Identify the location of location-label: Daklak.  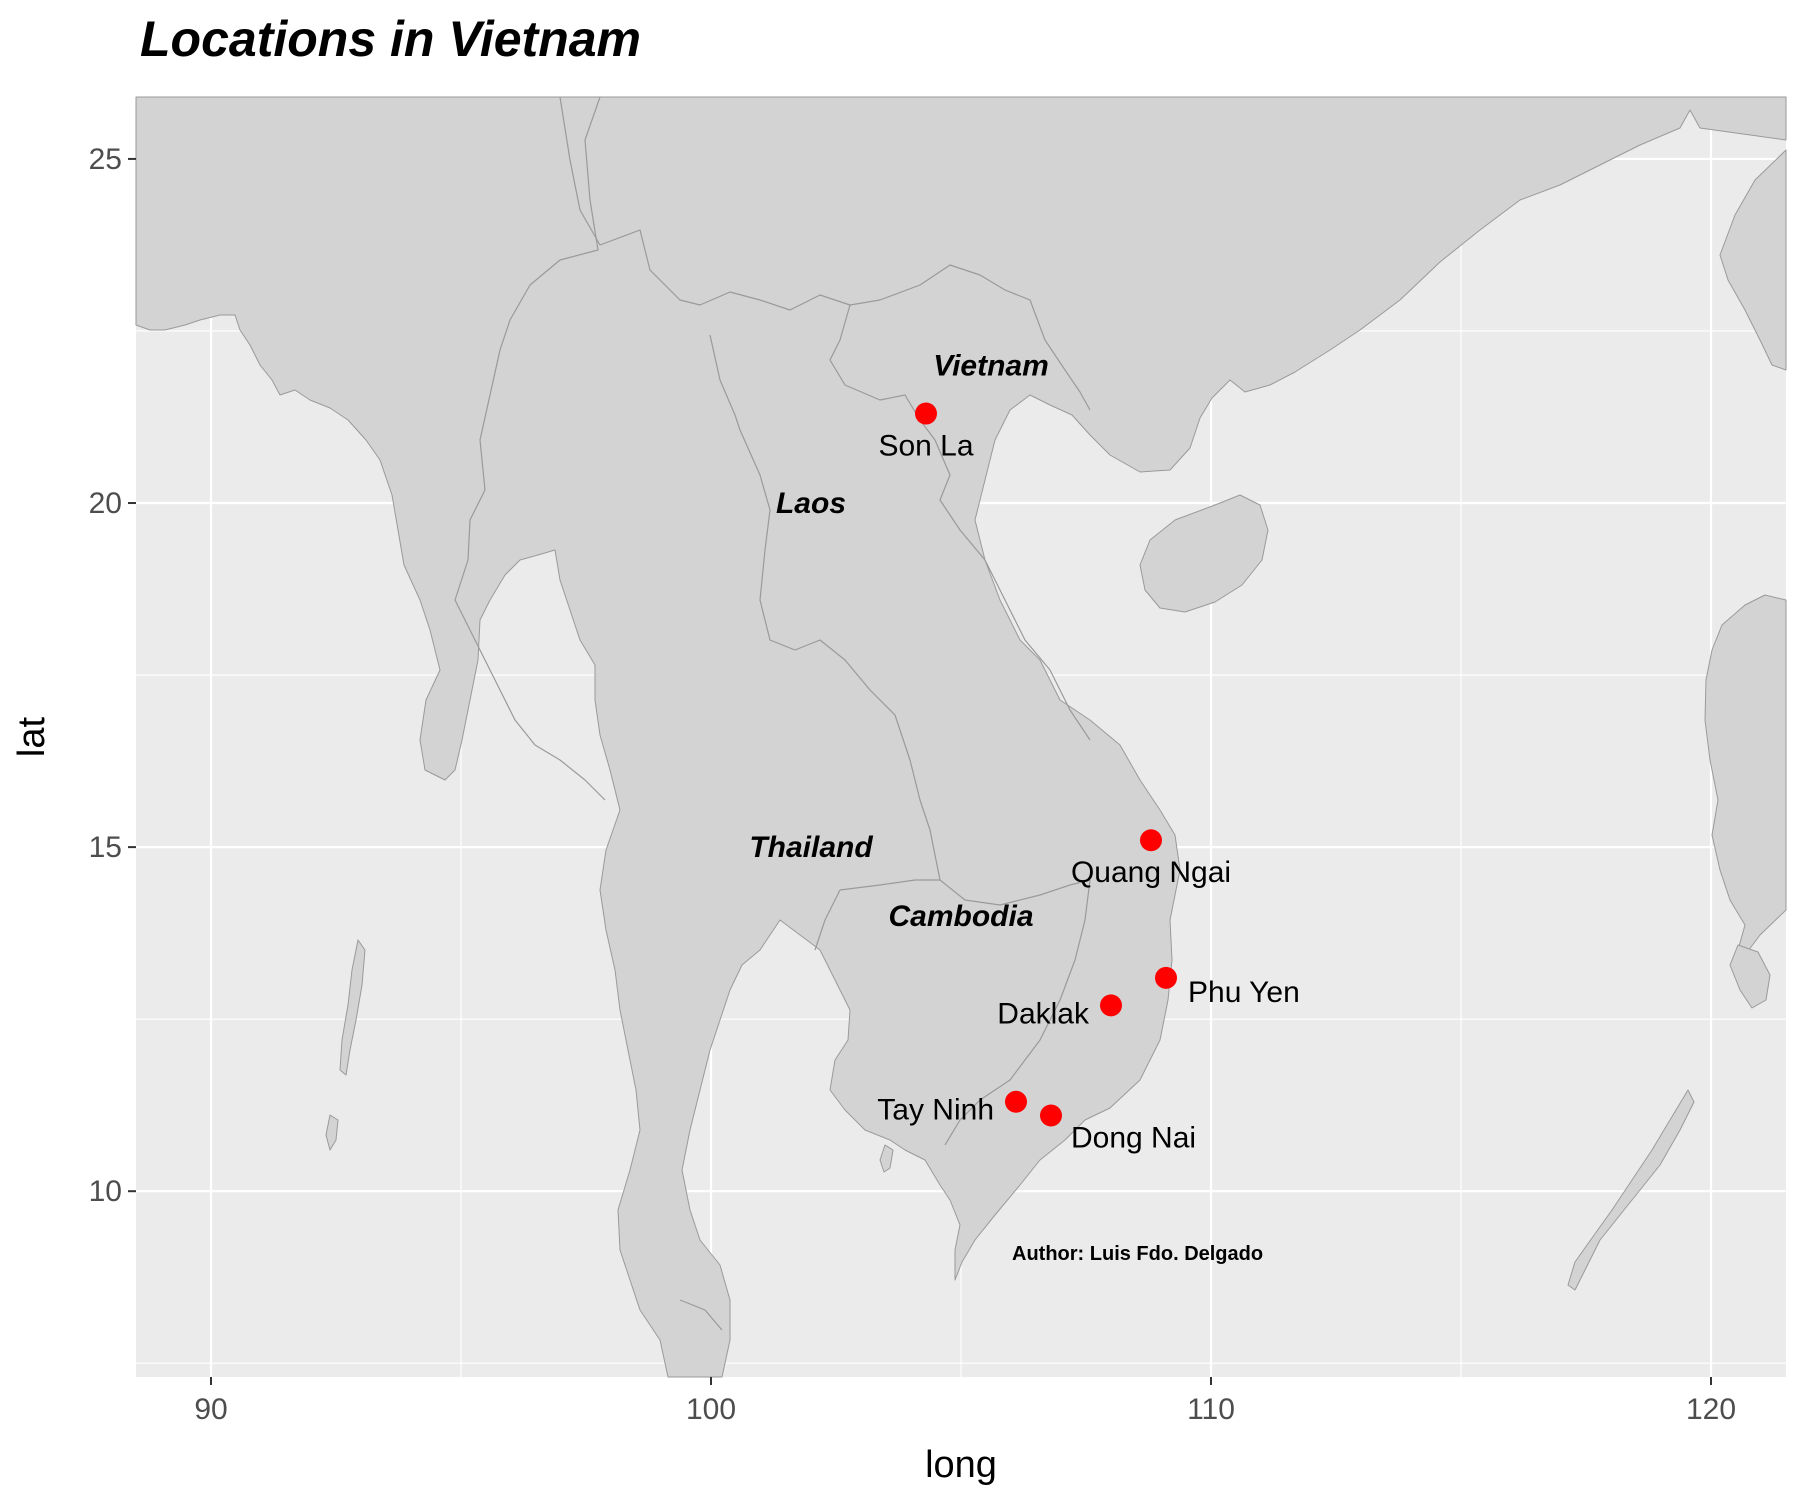
(1043, 1013).